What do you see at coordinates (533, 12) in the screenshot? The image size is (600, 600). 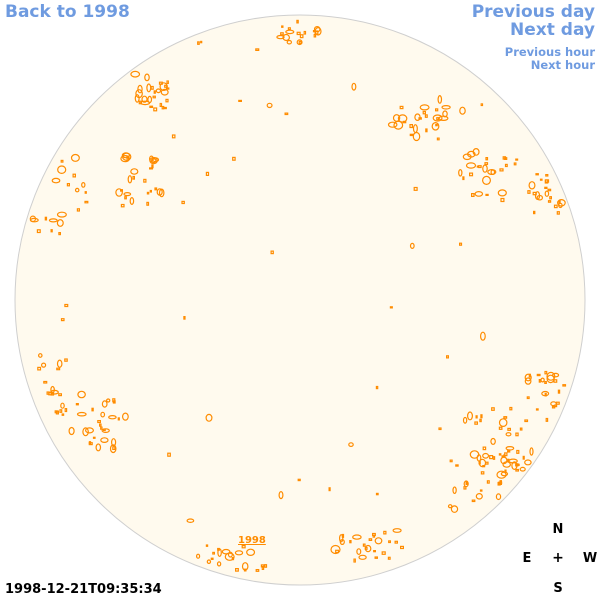 I see `previous-day-link: Previous day` at bounding box center [533, 12].